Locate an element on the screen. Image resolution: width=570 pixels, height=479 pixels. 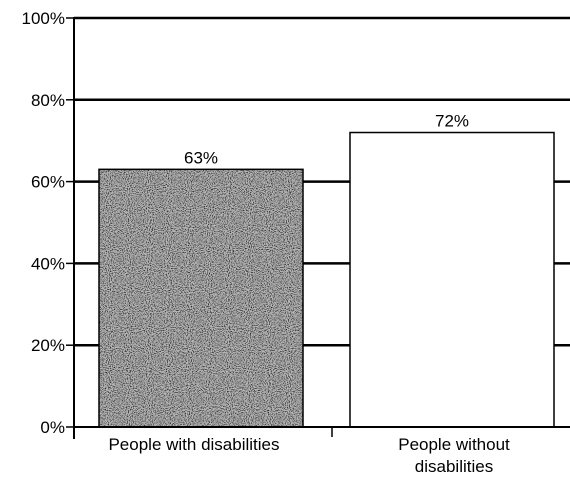
y-tick-label: 100% is located at coordinates (43, 18).